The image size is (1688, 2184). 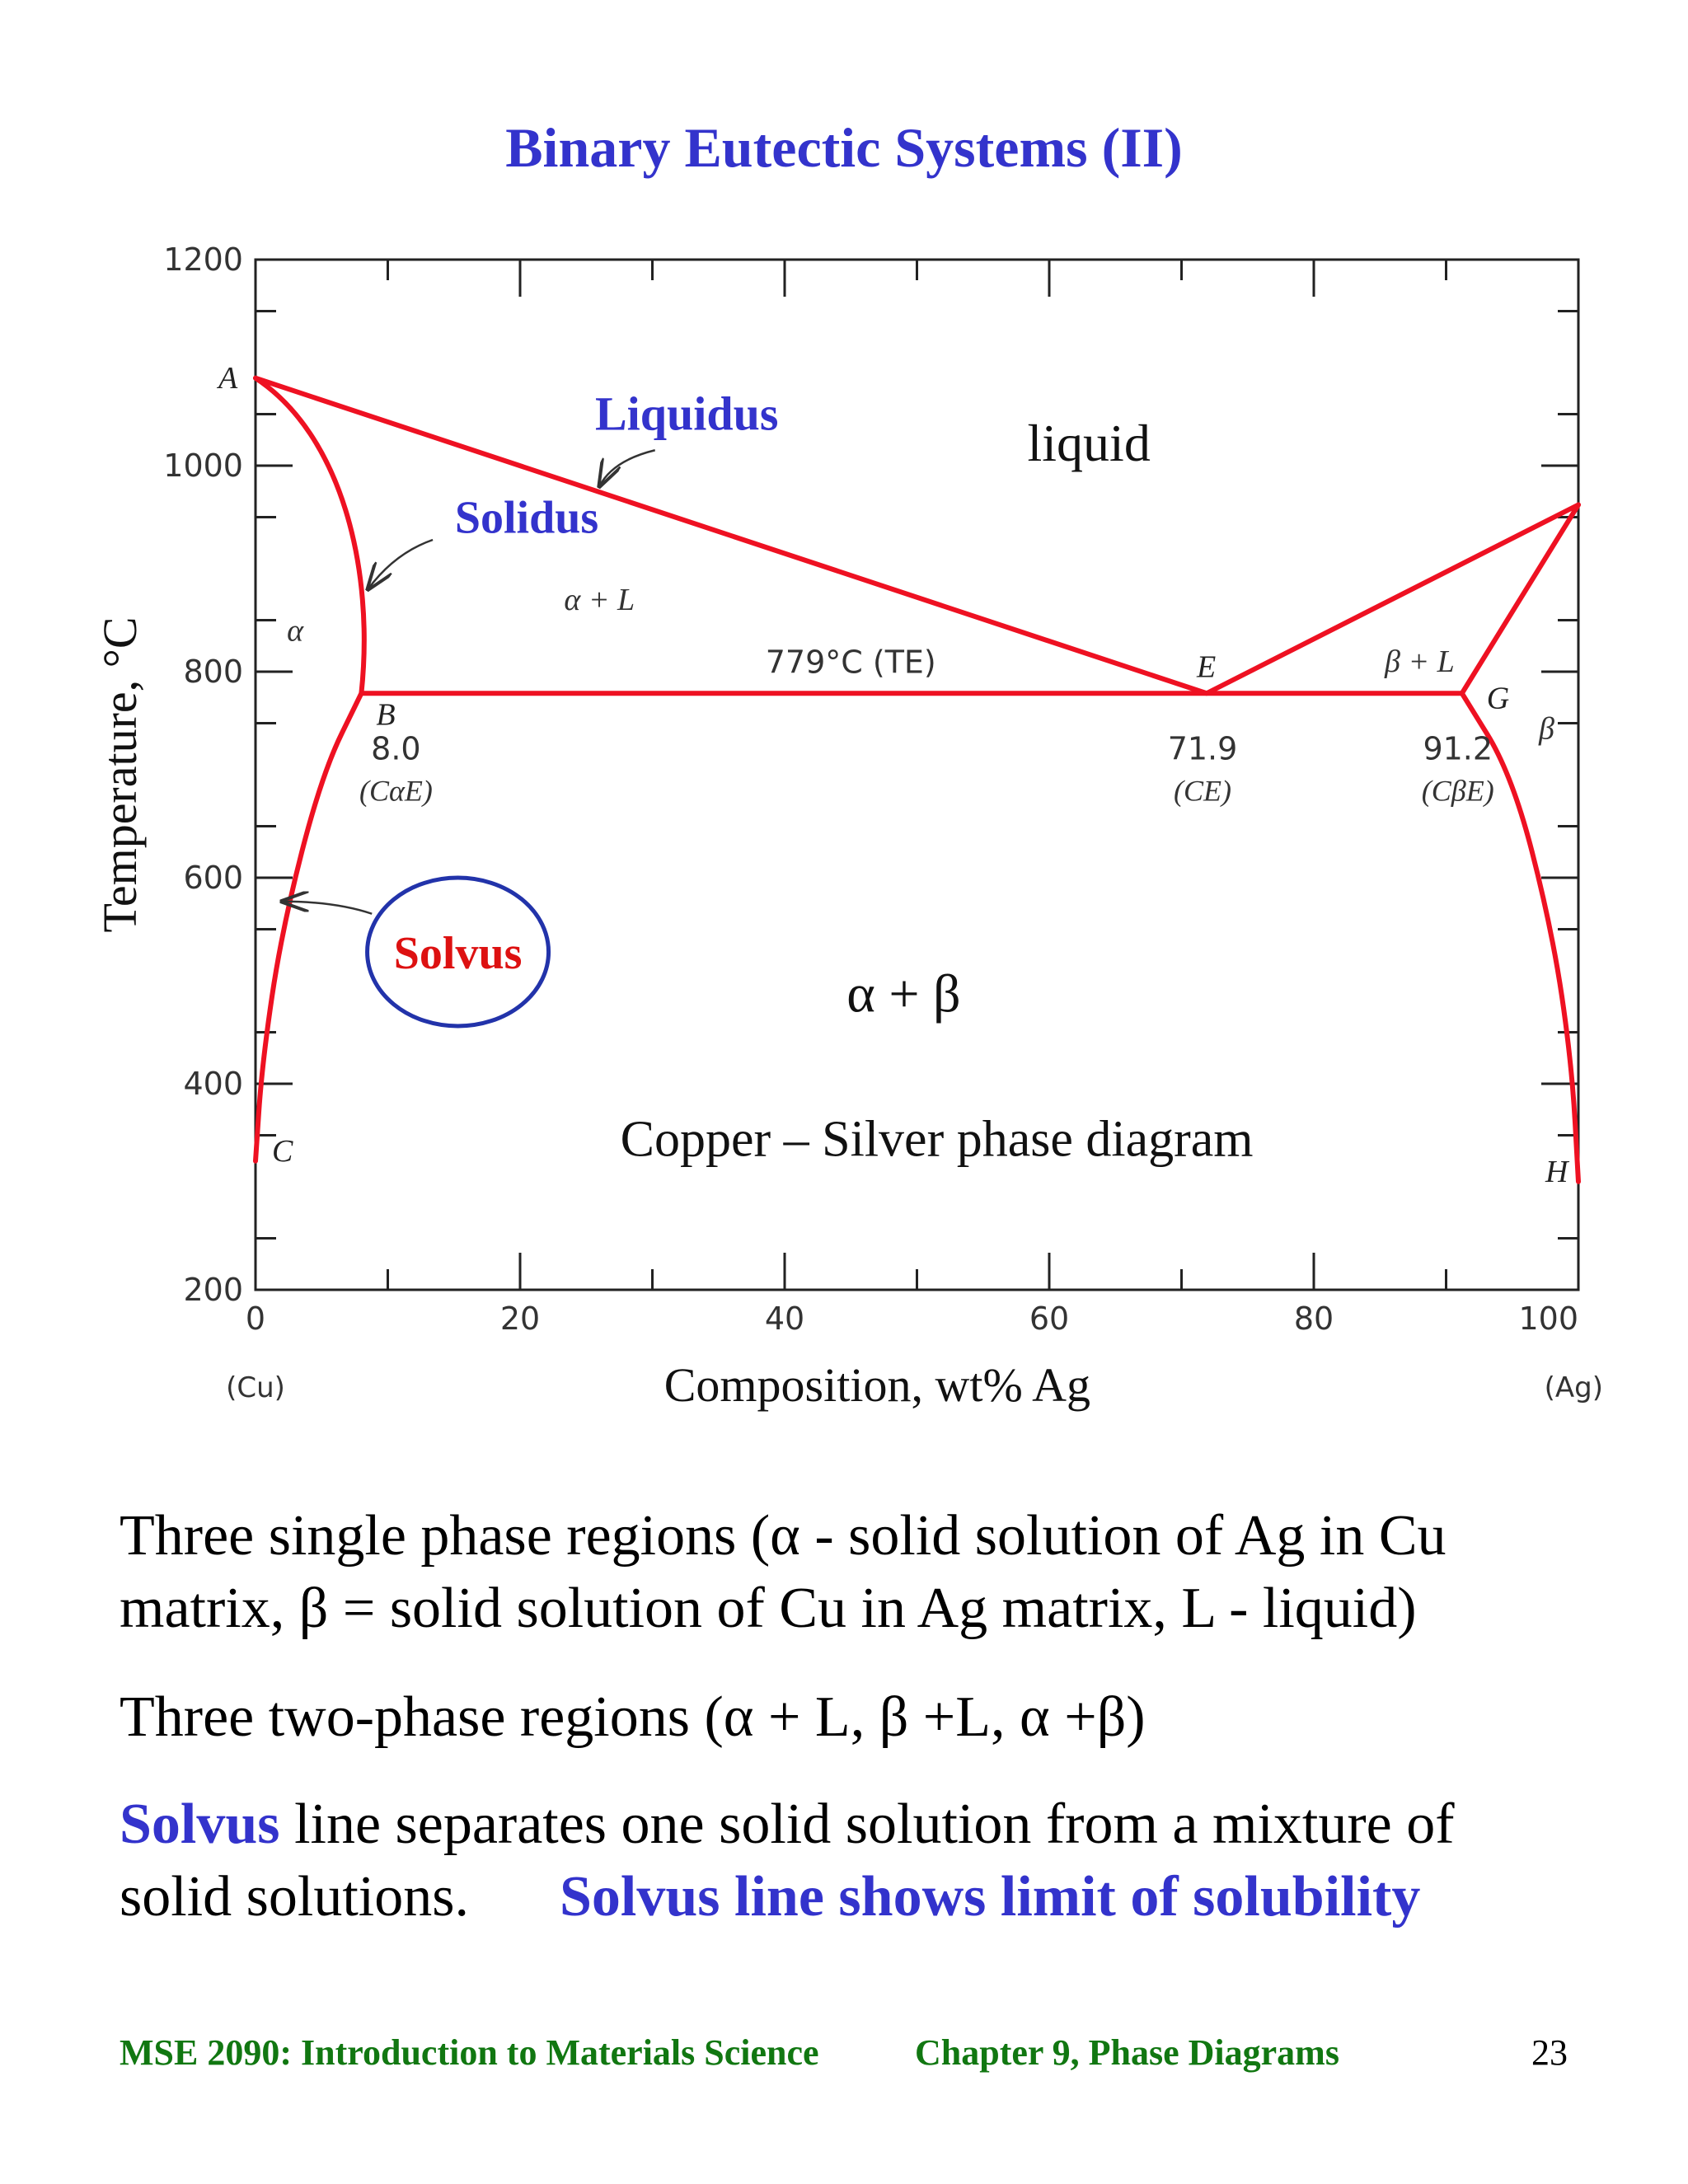 What do you see at coordinates (203, 466) in the screenshot?
I see `y-tick-label: 1000` at bounding box center [203, 466].